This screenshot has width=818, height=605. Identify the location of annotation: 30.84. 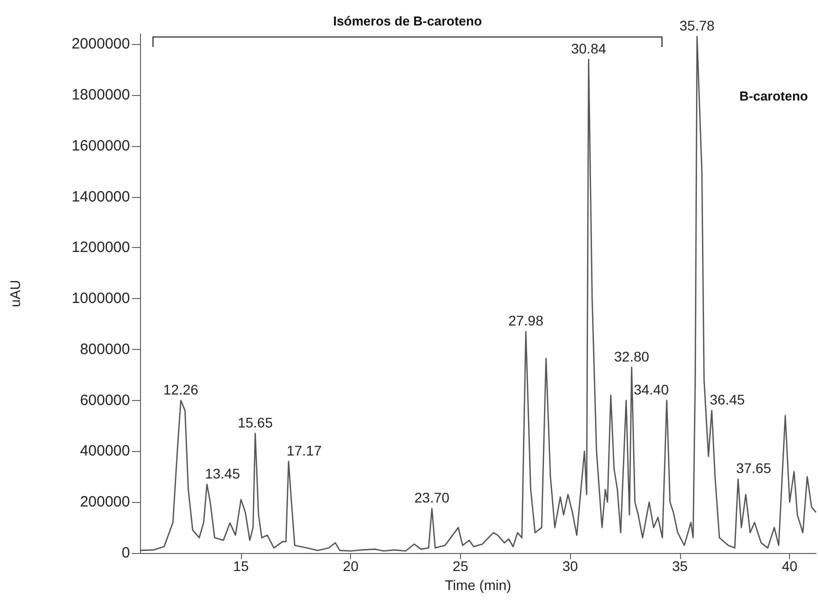
(588, 48).